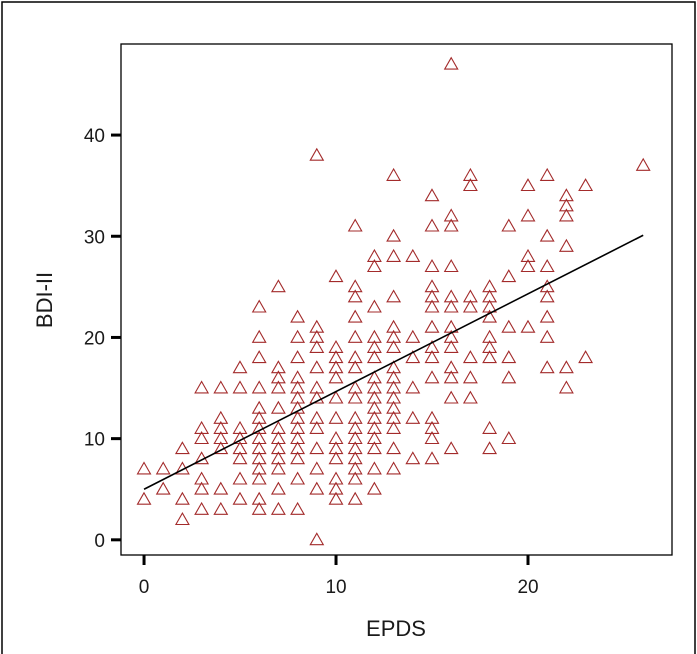 This screenshot has height=654, width=697. Describe the element at coordinates (94, 338) in the screenshot. I see `y-tick-label: 20` at that location.